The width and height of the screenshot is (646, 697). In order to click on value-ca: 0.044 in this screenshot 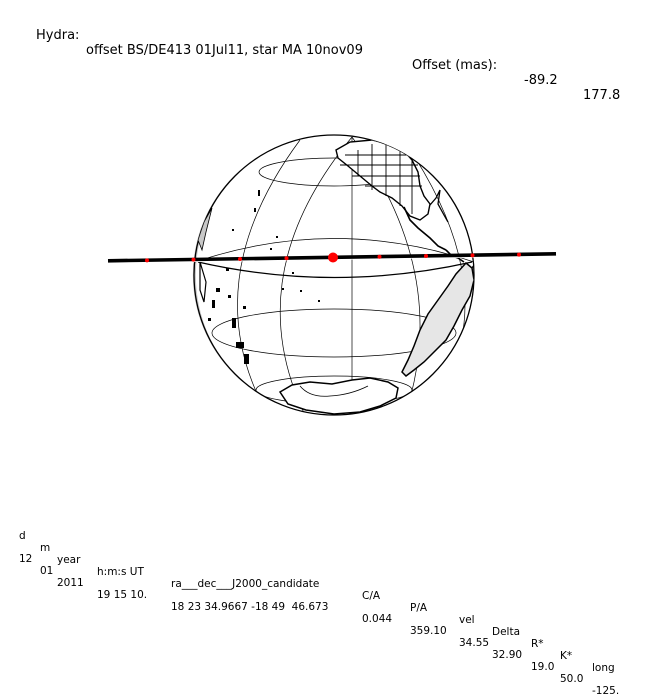, I will do `click(377, 619)`.